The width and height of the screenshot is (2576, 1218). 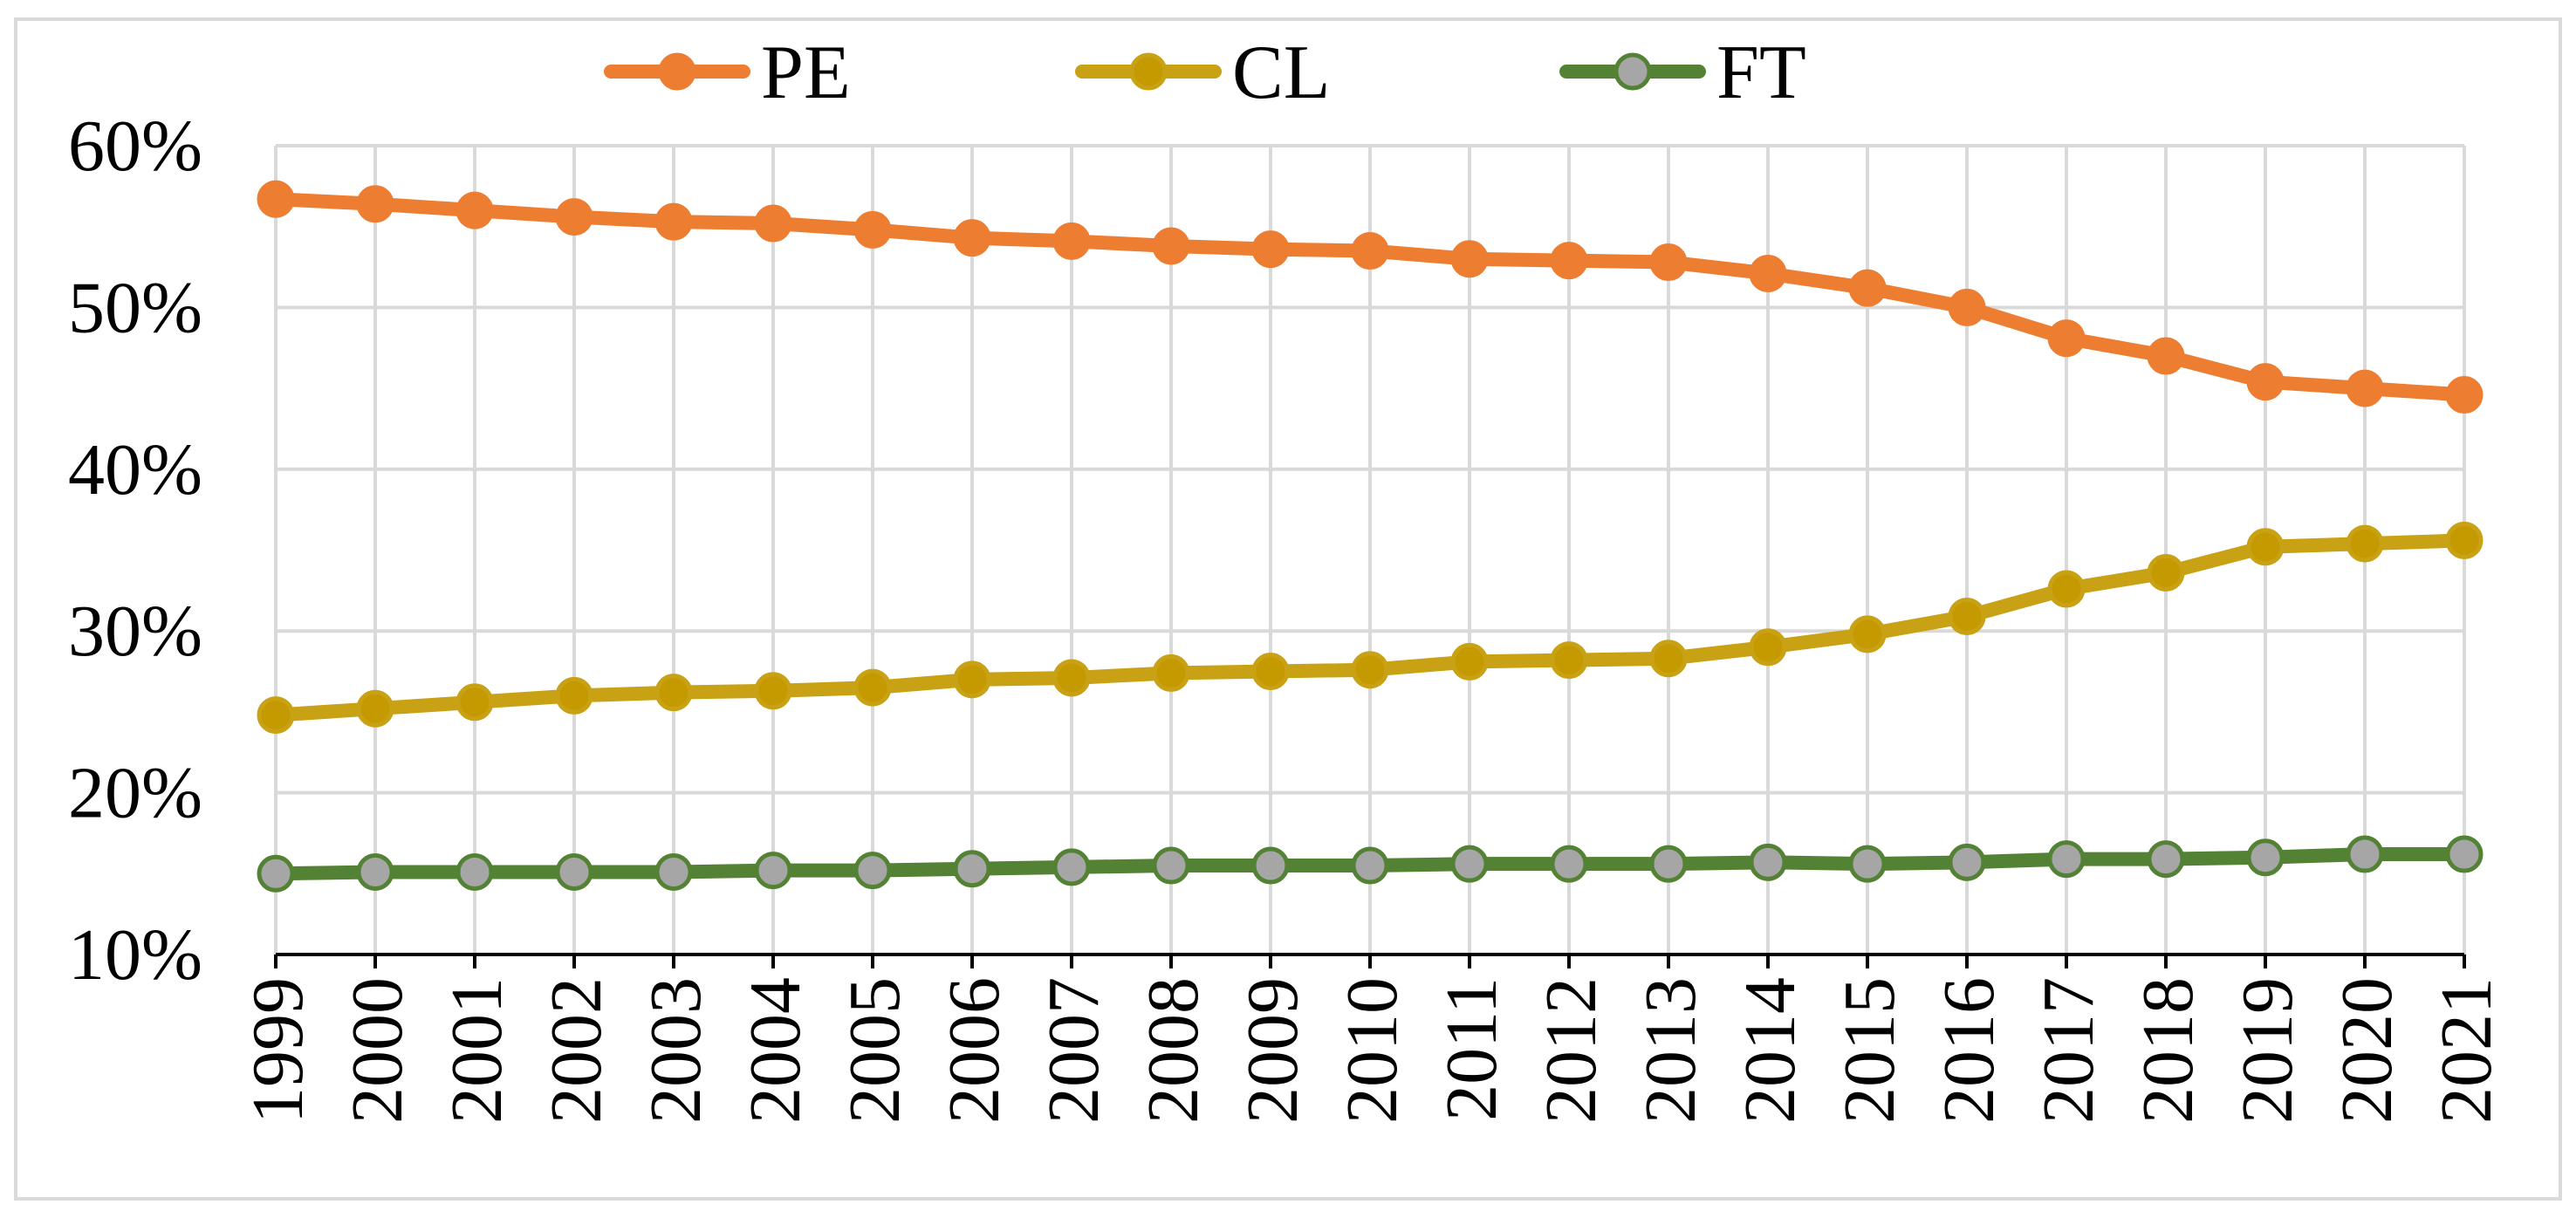 I want to click on x-tick-label: 2010, so click(x=1373, y=1050).